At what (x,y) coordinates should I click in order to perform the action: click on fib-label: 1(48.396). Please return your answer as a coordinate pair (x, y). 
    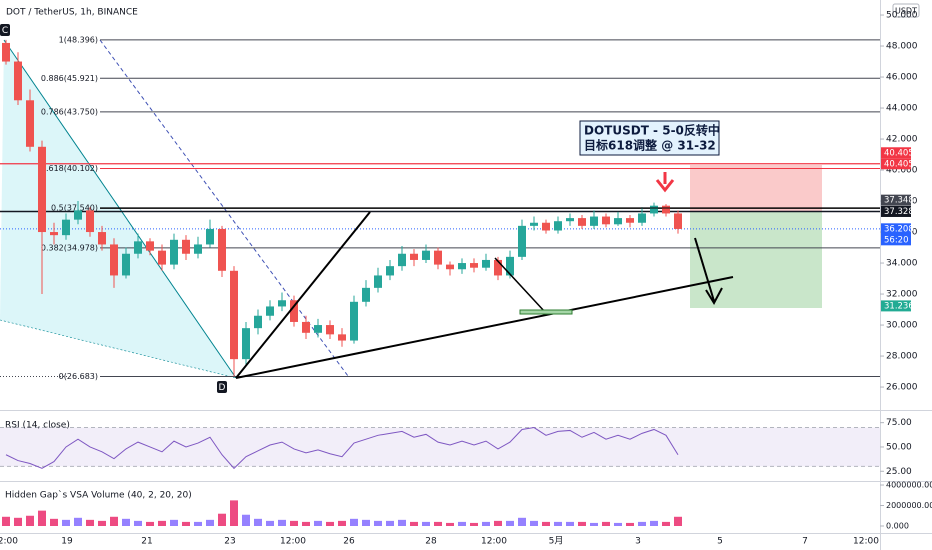
    Looking at the image, I should click on (78, 39).